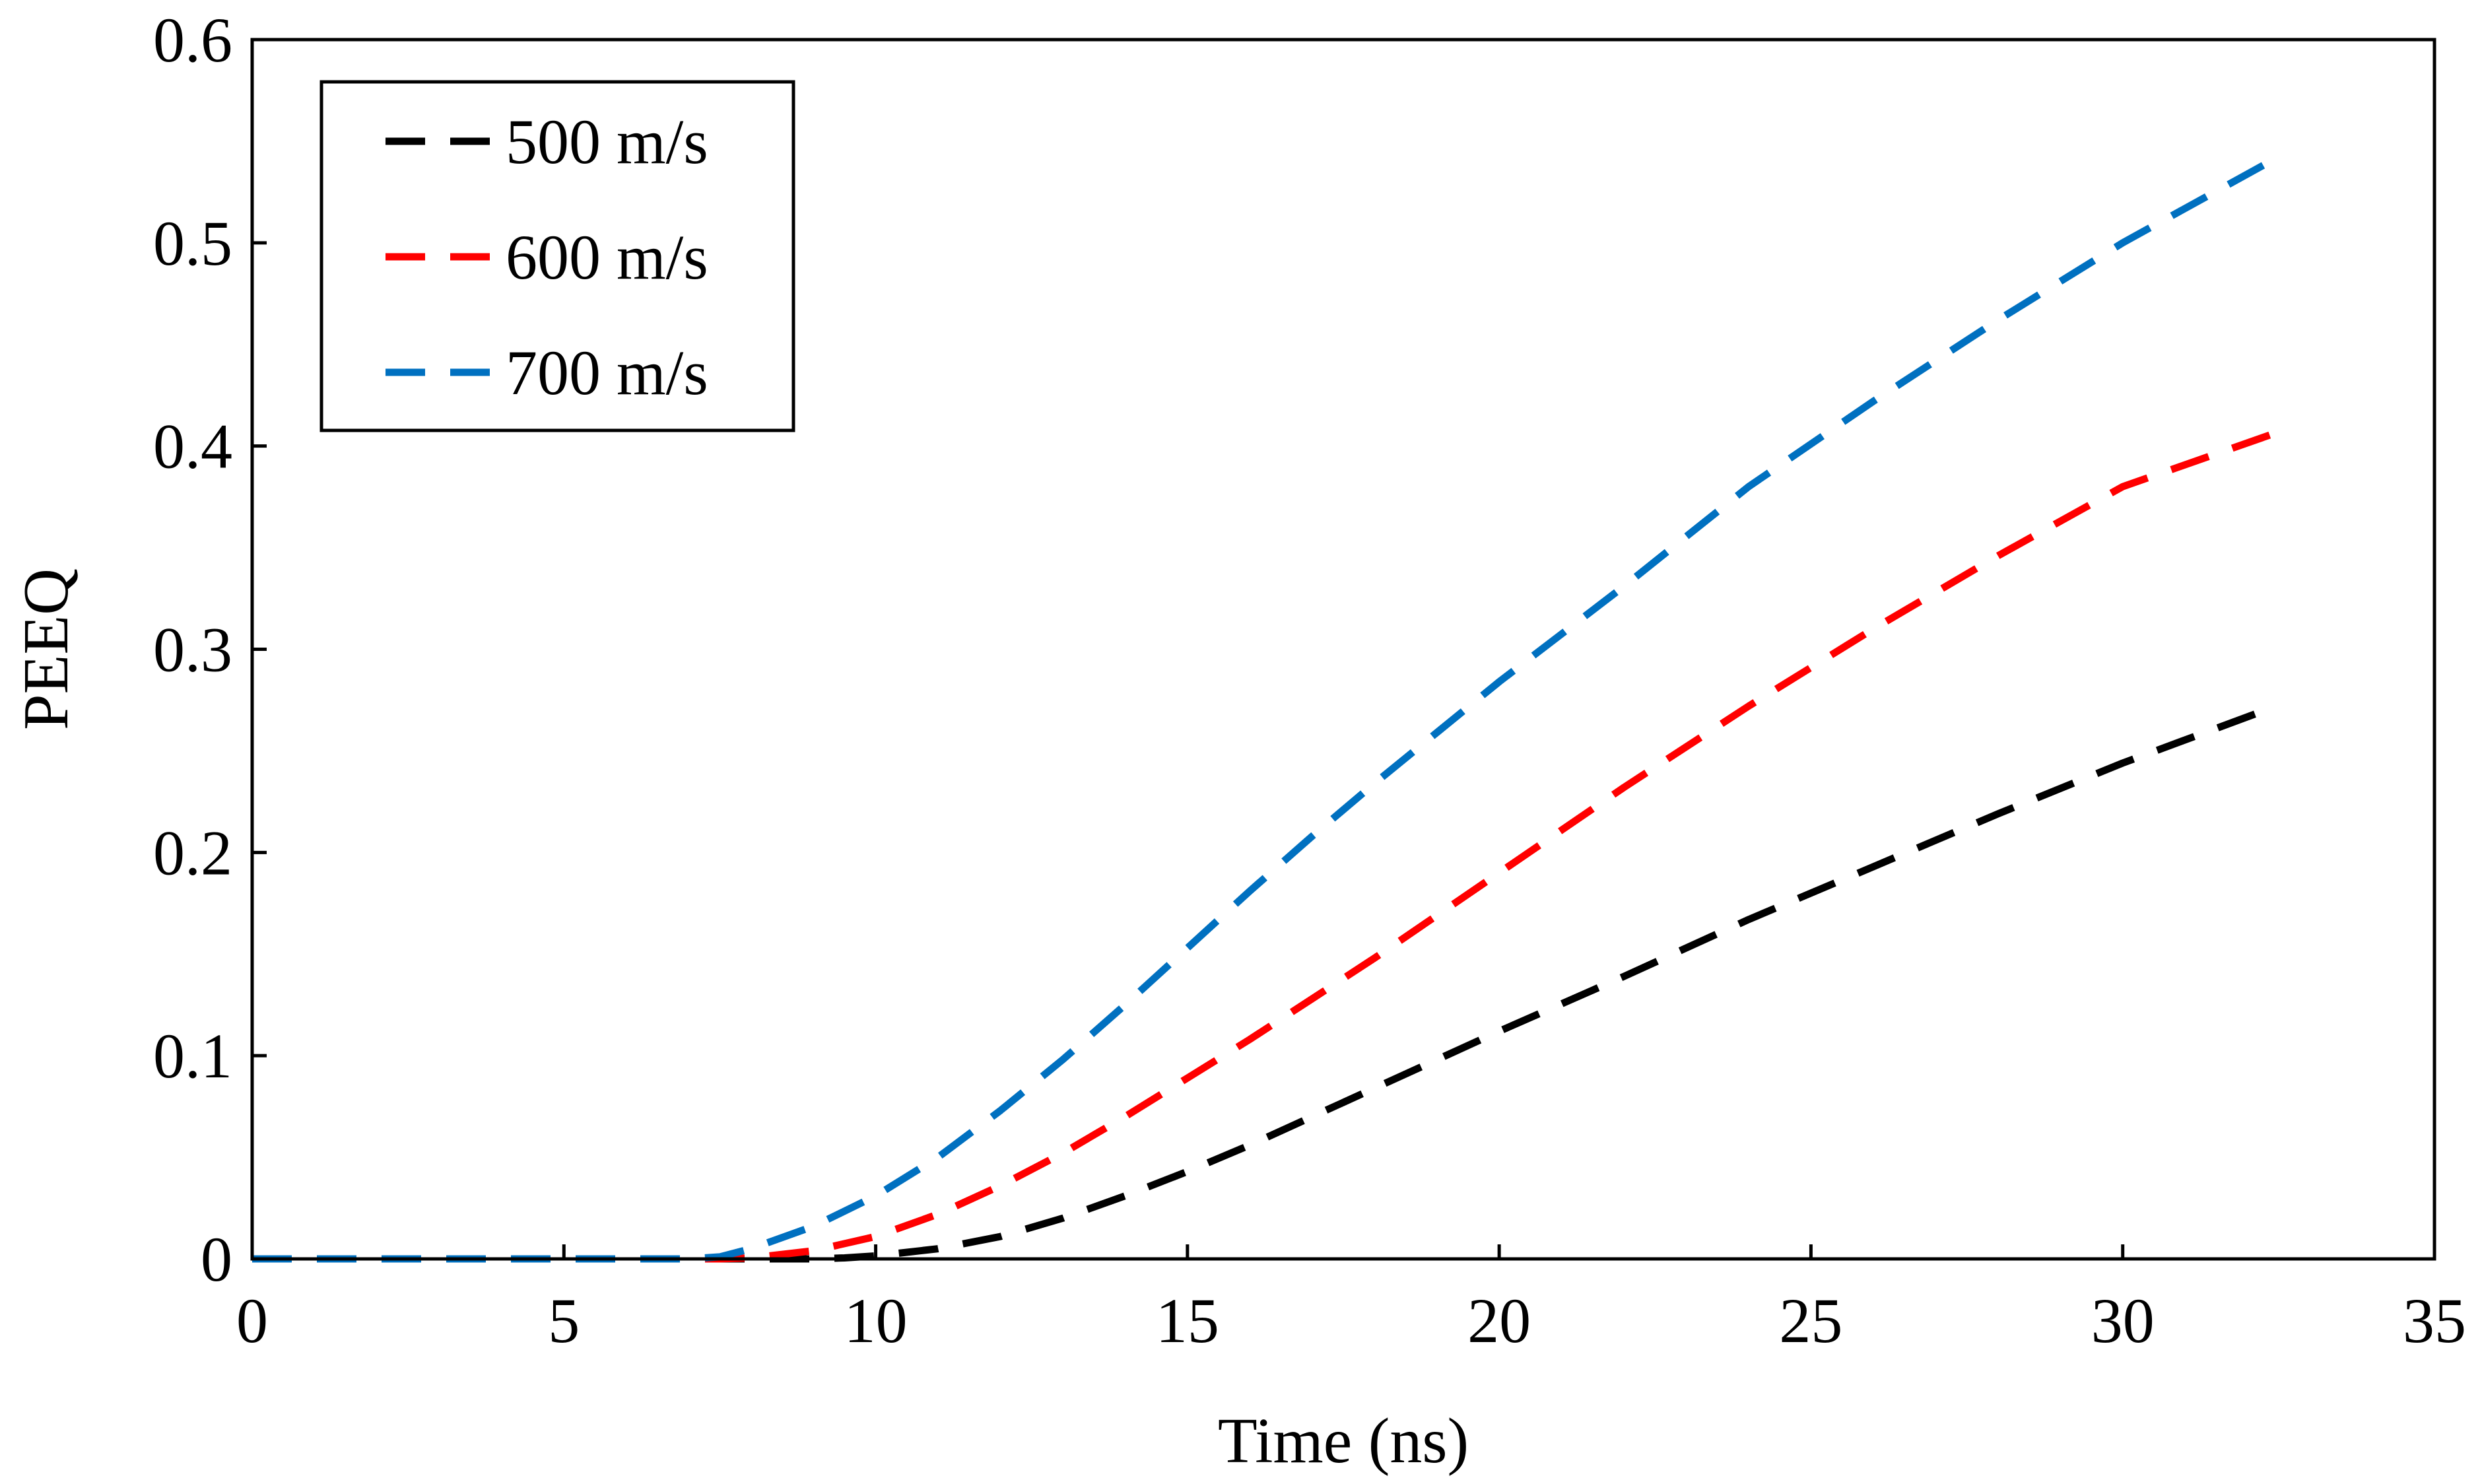 This screenshot has width=2482, height=1484. I want to click on y-tick-label: 0.3, so click(193, 650).